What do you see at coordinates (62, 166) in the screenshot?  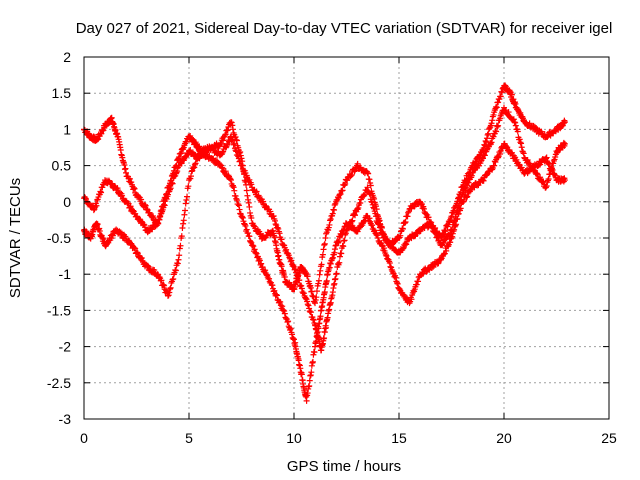 I see `y-tick-label: 0.5` at bounding box center [62, 166].